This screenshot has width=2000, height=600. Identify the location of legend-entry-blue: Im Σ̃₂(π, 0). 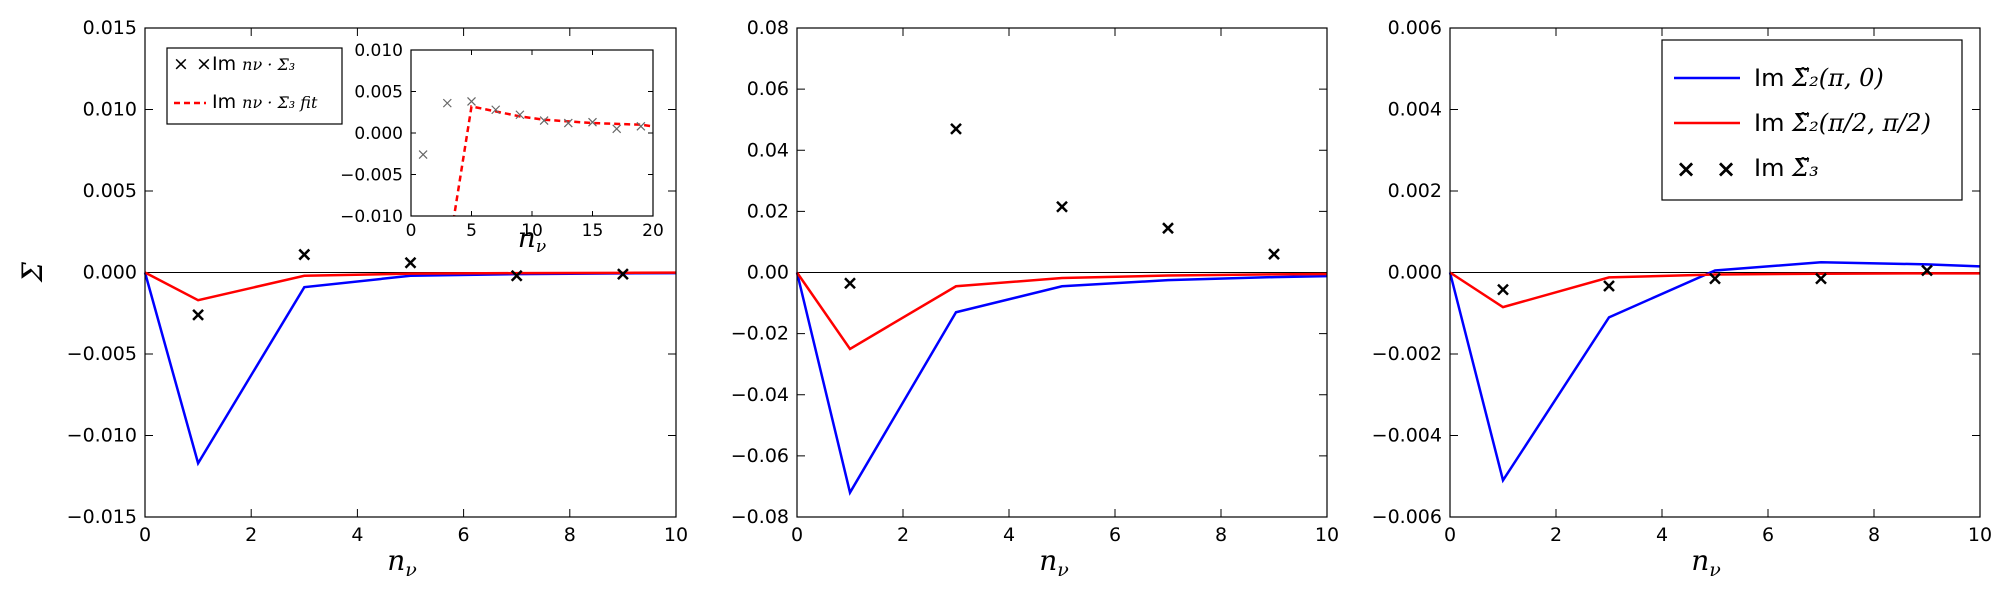
(1779, 78).